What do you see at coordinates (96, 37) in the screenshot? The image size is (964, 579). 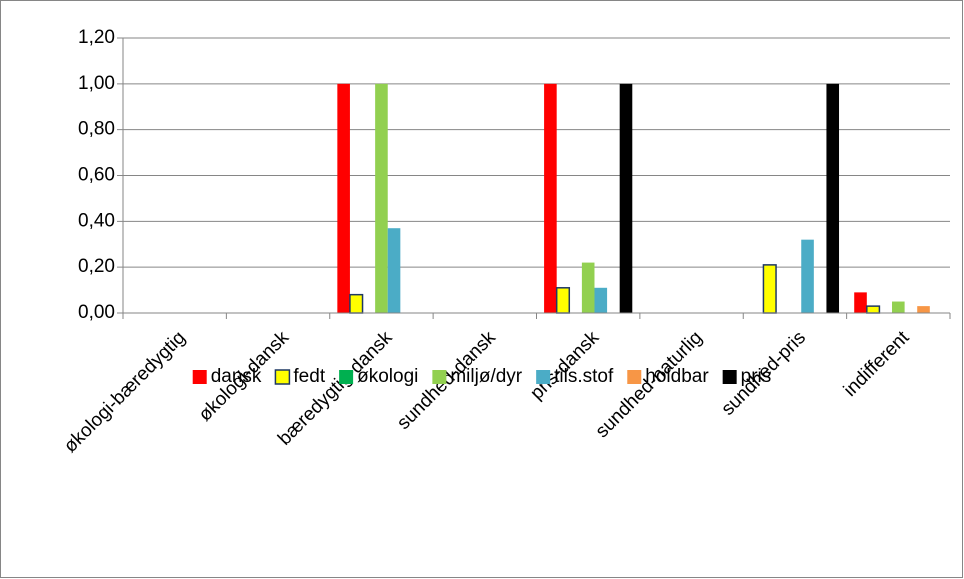 I see `y-tick-label: 1,20` at bounding box center [96, 37].